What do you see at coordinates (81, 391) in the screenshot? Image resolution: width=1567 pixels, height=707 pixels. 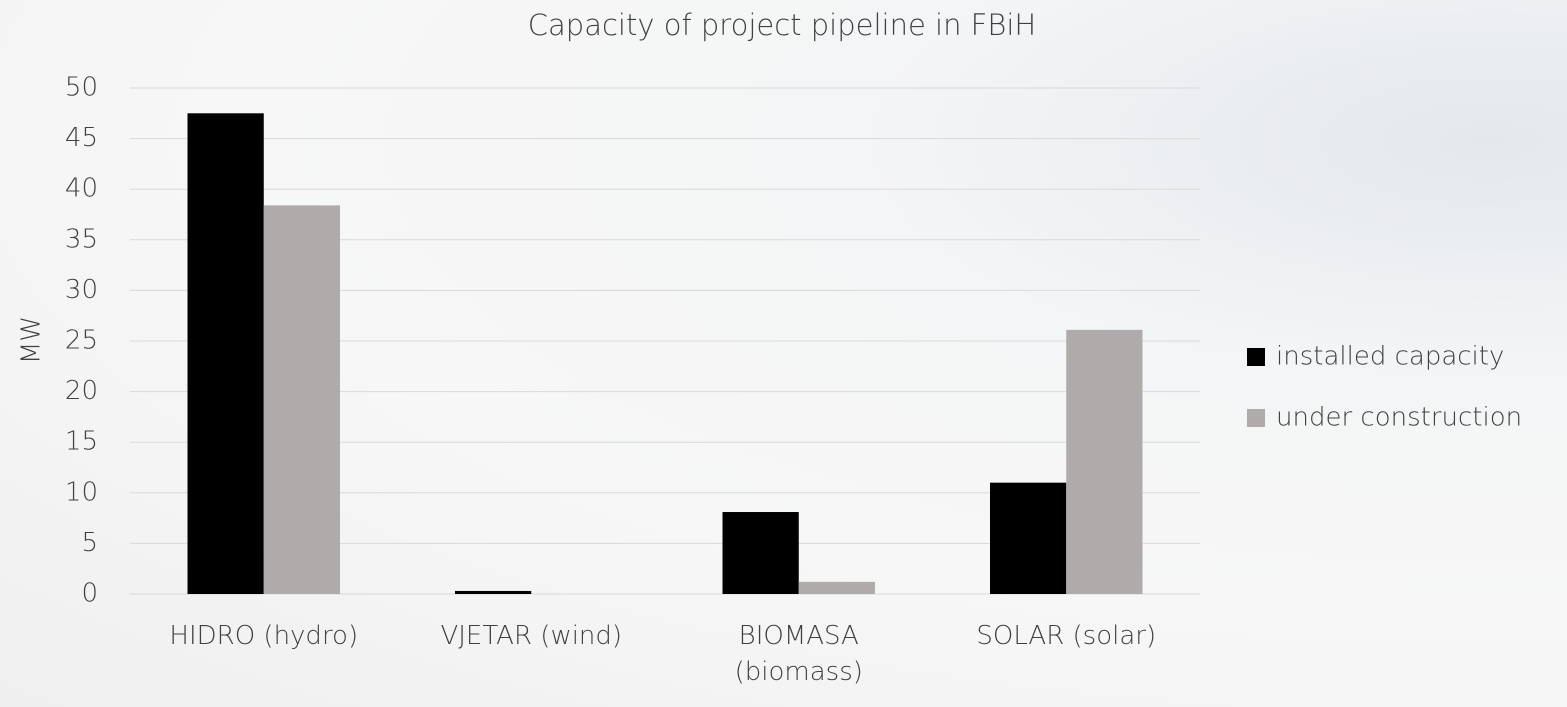 I see `y-tick-label: 20` at bounding box center [81, 391].